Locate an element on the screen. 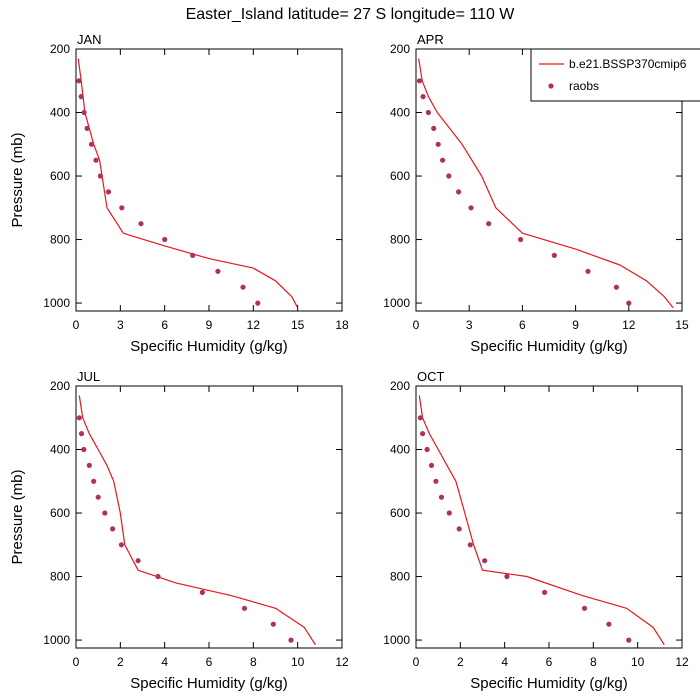  x-axis-label-jan: Specific Humidity (g/kg) is located at coordinates (209, 346).